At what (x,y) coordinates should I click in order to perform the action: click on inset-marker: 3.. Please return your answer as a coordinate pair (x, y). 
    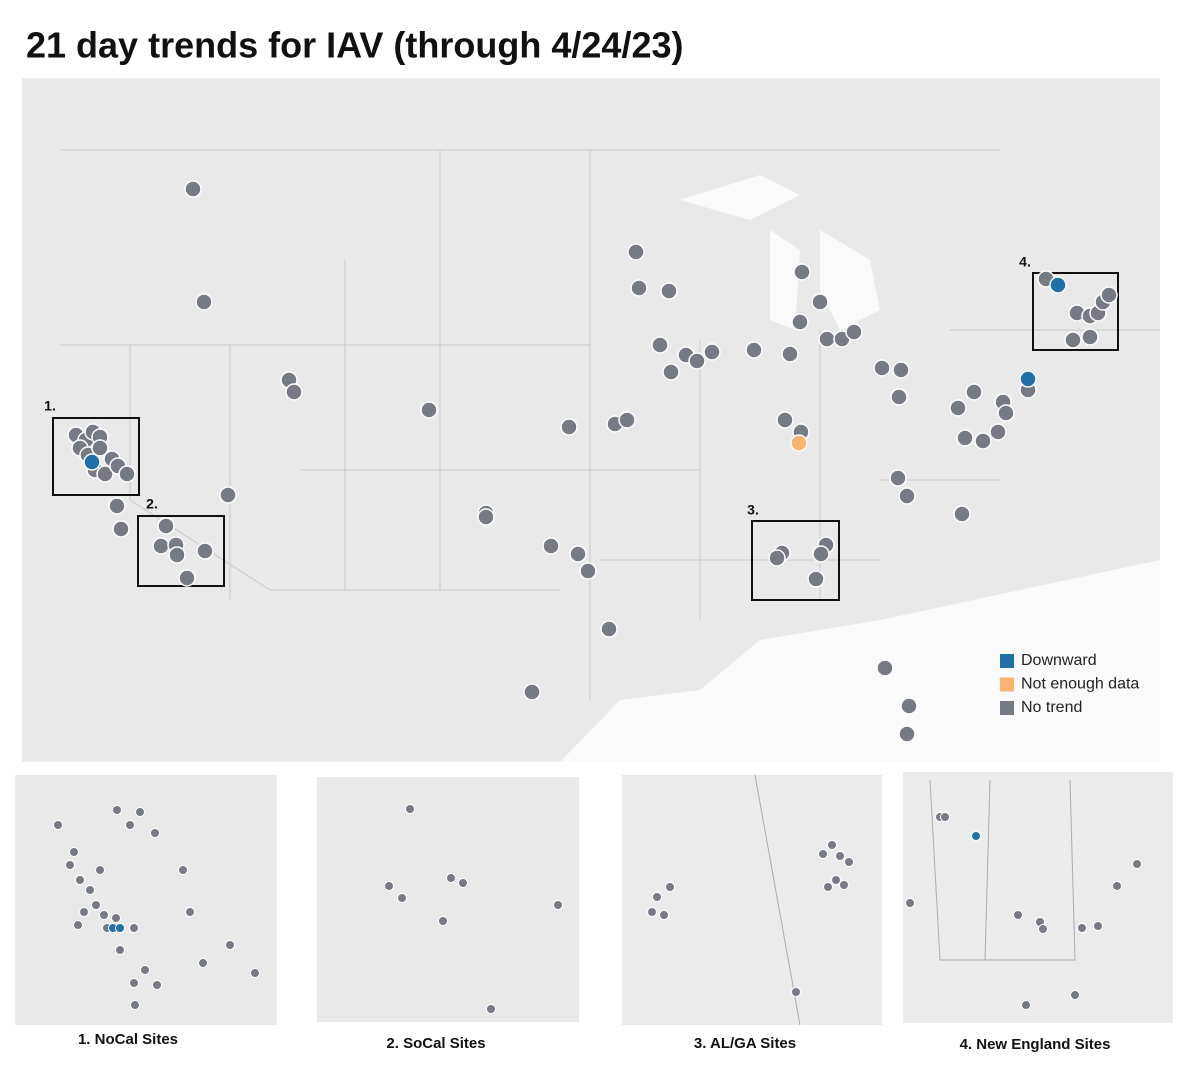
    Looking at the image, I should click on (753, 510).